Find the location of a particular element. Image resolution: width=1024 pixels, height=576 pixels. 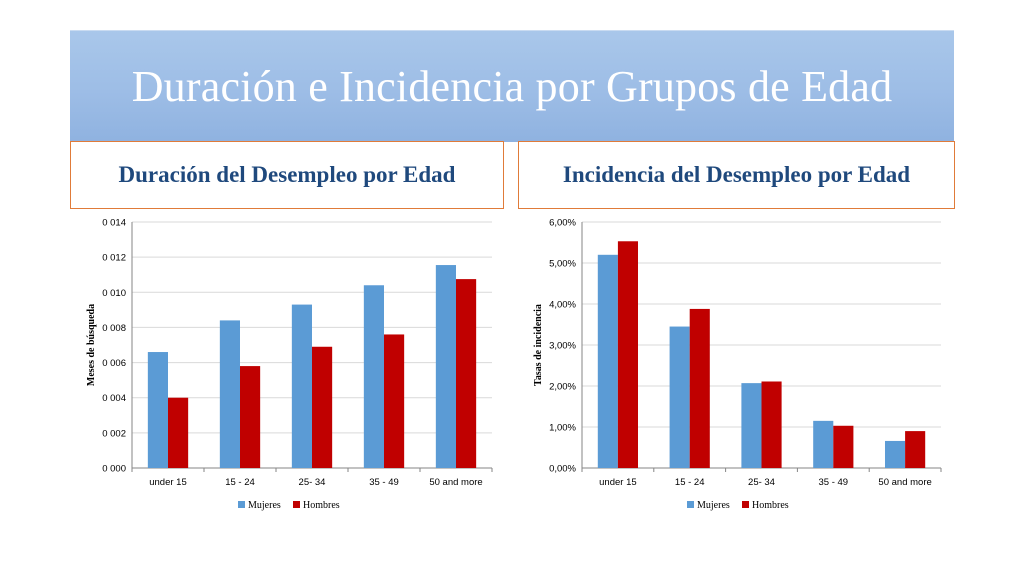

y-axis-title: Meses de búsqueda is located at coordinates (91, 345).